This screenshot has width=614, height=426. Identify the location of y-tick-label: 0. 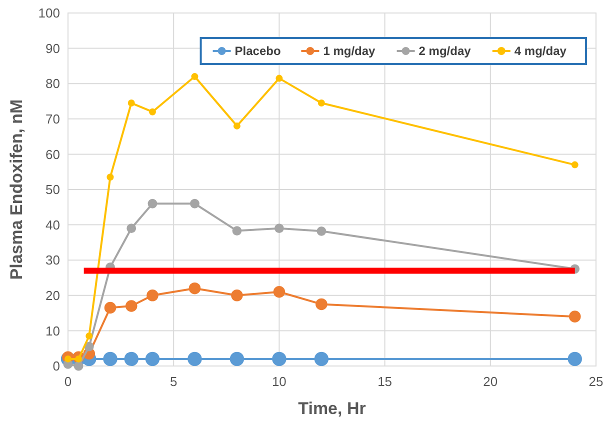
(56, 366).